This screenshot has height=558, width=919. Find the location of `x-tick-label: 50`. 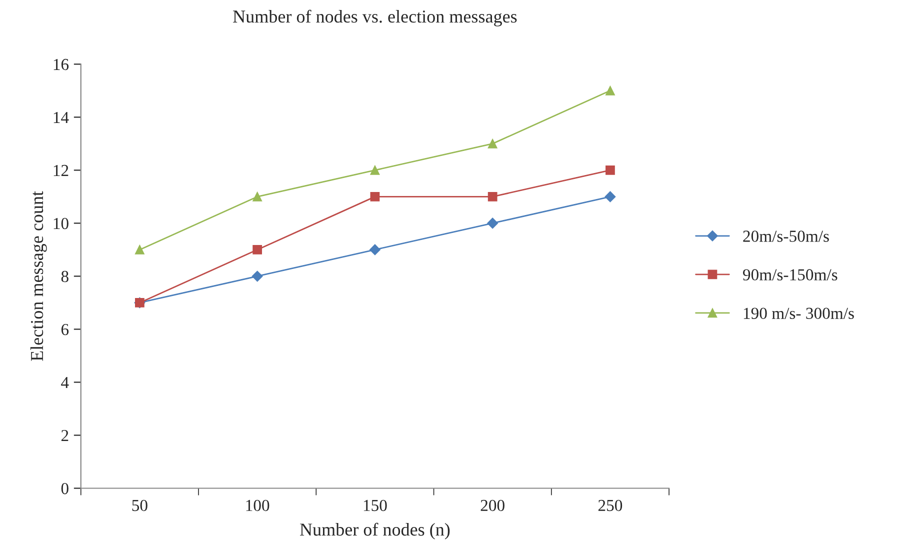

x-tick-label: 50 is located at coordinates (140, 506).